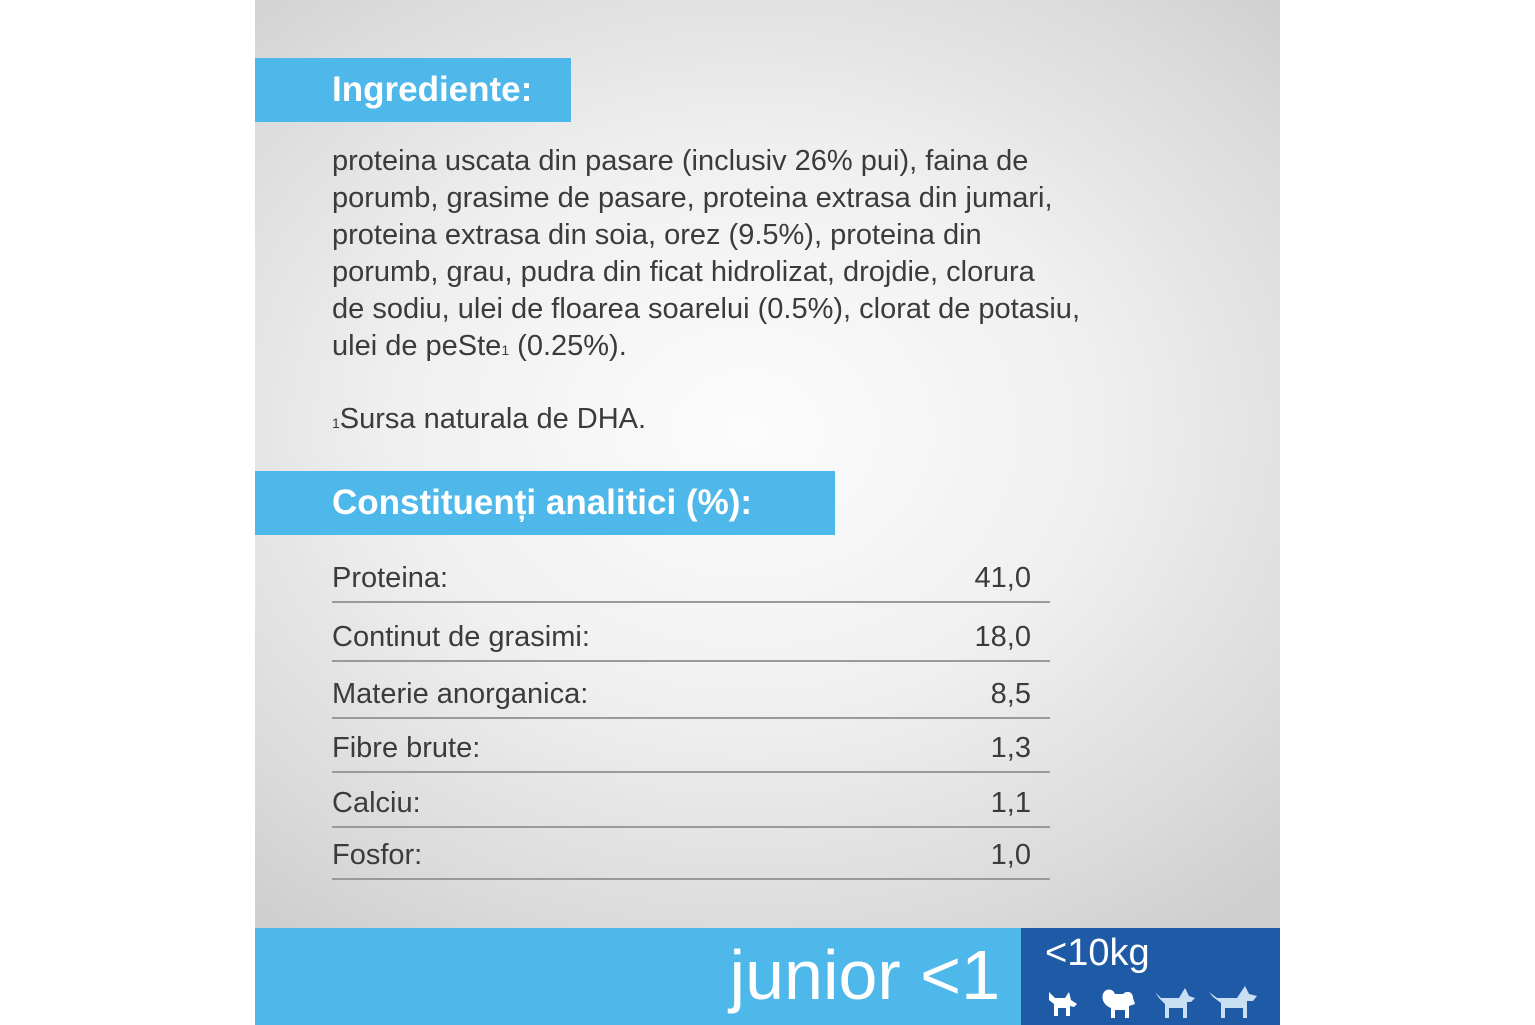  What do you see at coordinates (568, 346) in the screenshot?
I see `ingredients-last-end: (0.25%).` at bounding box center [568, 346].